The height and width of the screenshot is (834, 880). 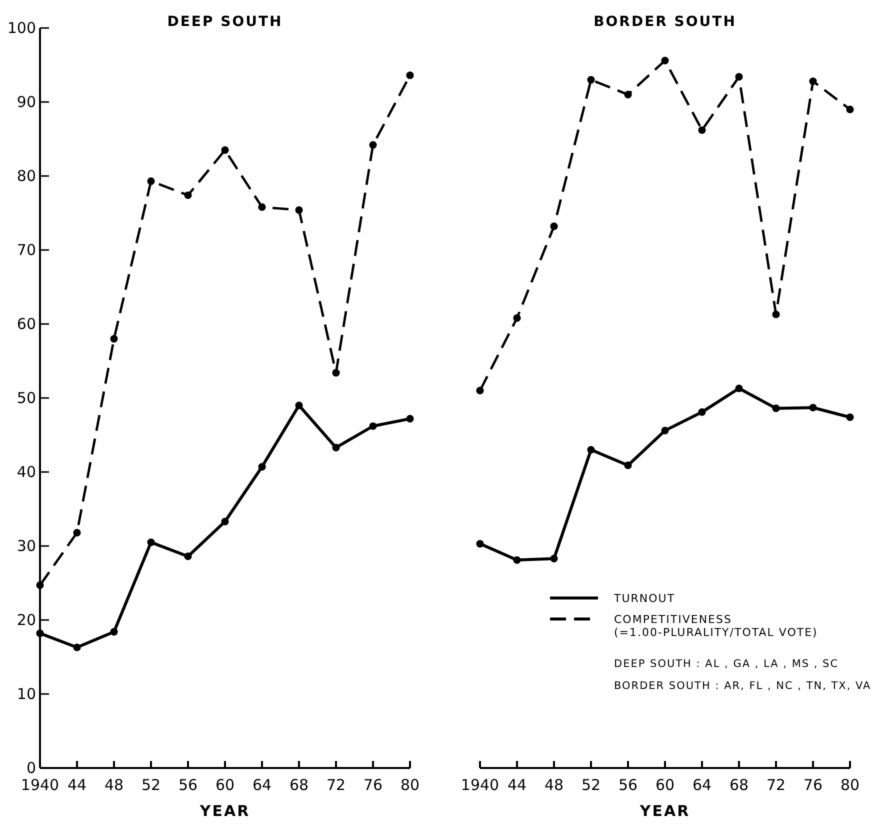 What do you see at coordinates (21, 28) in the screenshot?
I see `y-tick-label: 100` at bounding box center [21, 28].